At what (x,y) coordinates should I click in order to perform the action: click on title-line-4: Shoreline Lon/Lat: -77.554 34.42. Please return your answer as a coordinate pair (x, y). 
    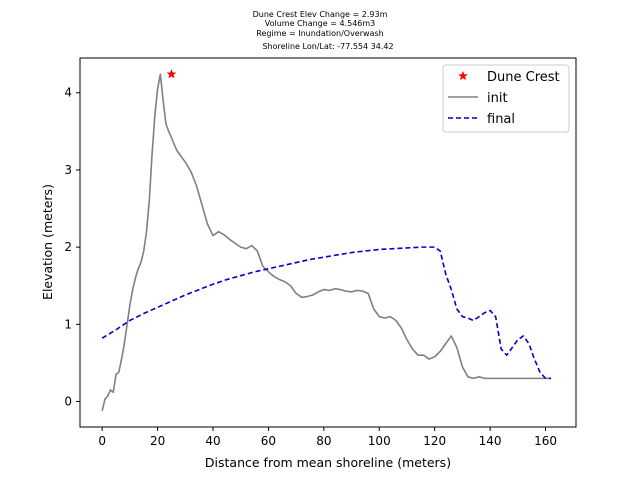
    Looking at the image, I should click on (327, 46).